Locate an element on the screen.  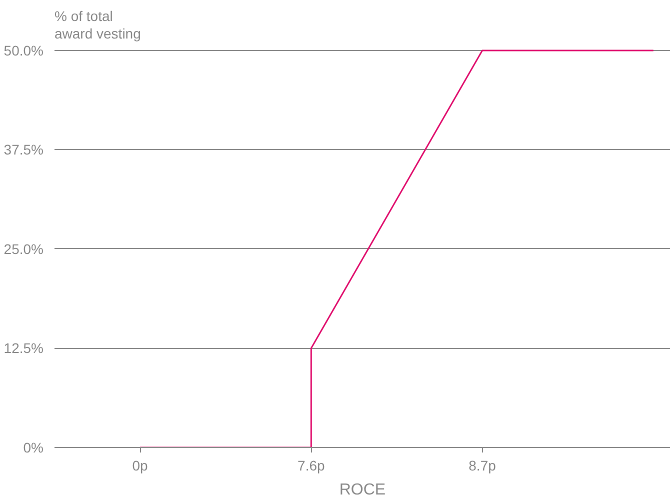
y-tick-label: 0% is located at coordinates (33, 448).